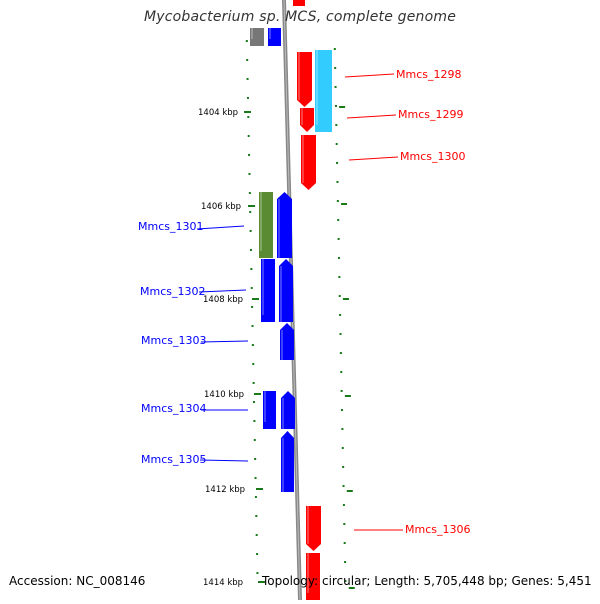 The image size is (600, 604). I want to click on gene-arrow-mmcs-1302-shade, so click(263, 287).